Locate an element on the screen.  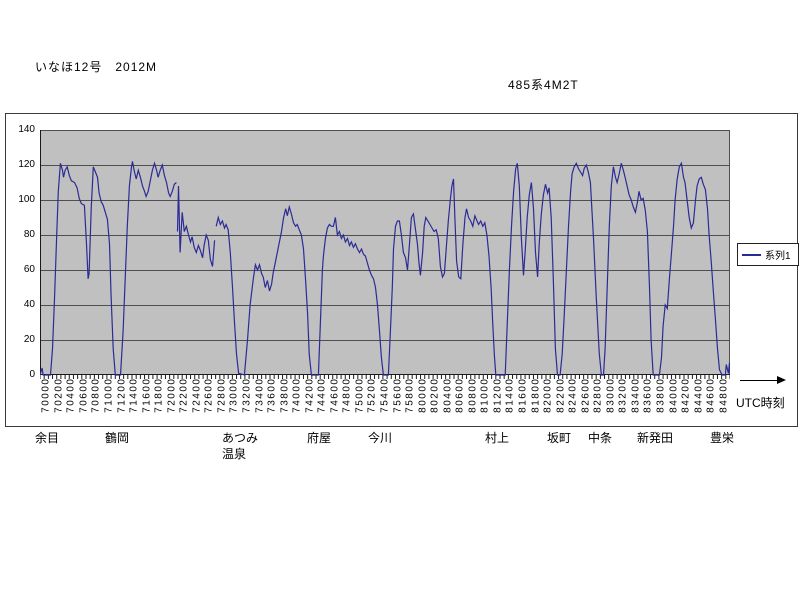
station-label-豊栄: 豊栄 is located at coordinates (722, 438).